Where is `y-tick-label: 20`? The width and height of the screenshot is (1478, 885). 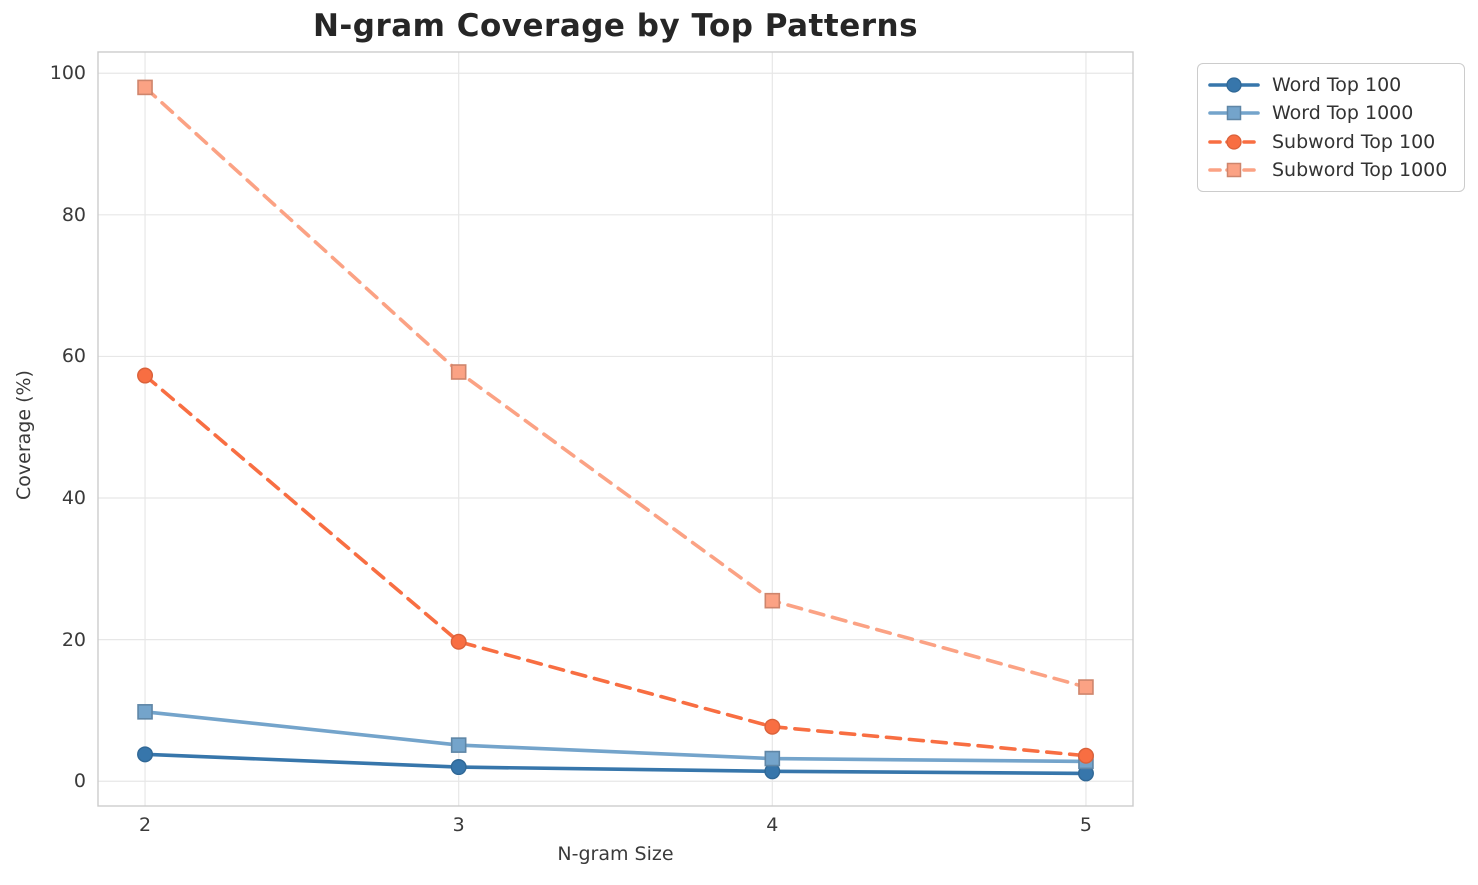 y-tick-label: 20 is located at coordinates (73, 639).